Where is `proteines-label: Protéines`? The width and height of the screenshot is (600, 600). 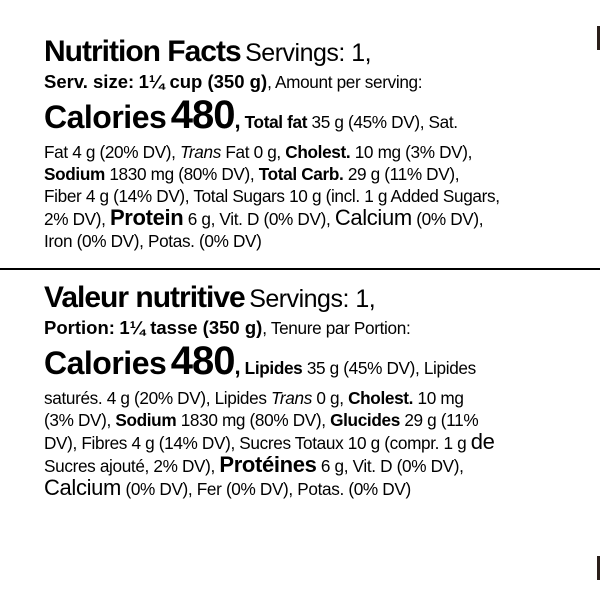
proteines-label: Protéines is located at coordinates (268, 464).